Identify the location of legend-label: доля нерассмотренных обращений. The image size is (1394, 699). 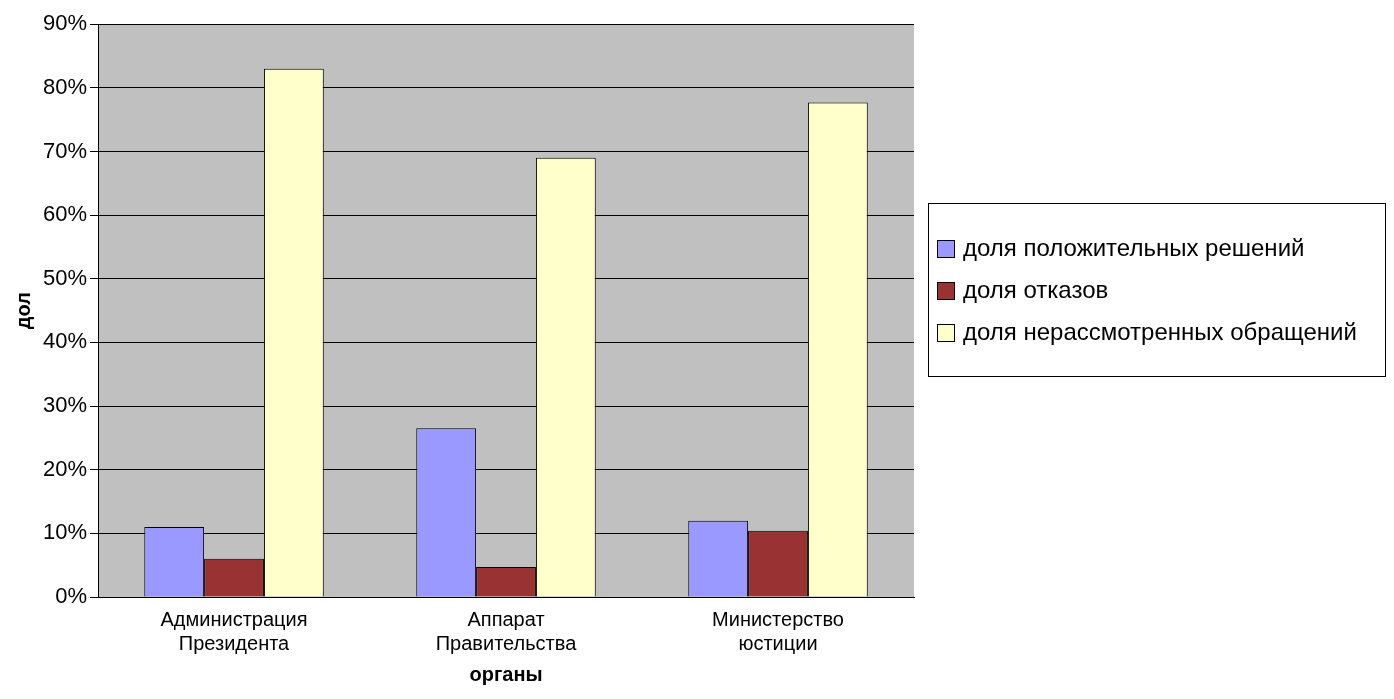
(1160, 331).